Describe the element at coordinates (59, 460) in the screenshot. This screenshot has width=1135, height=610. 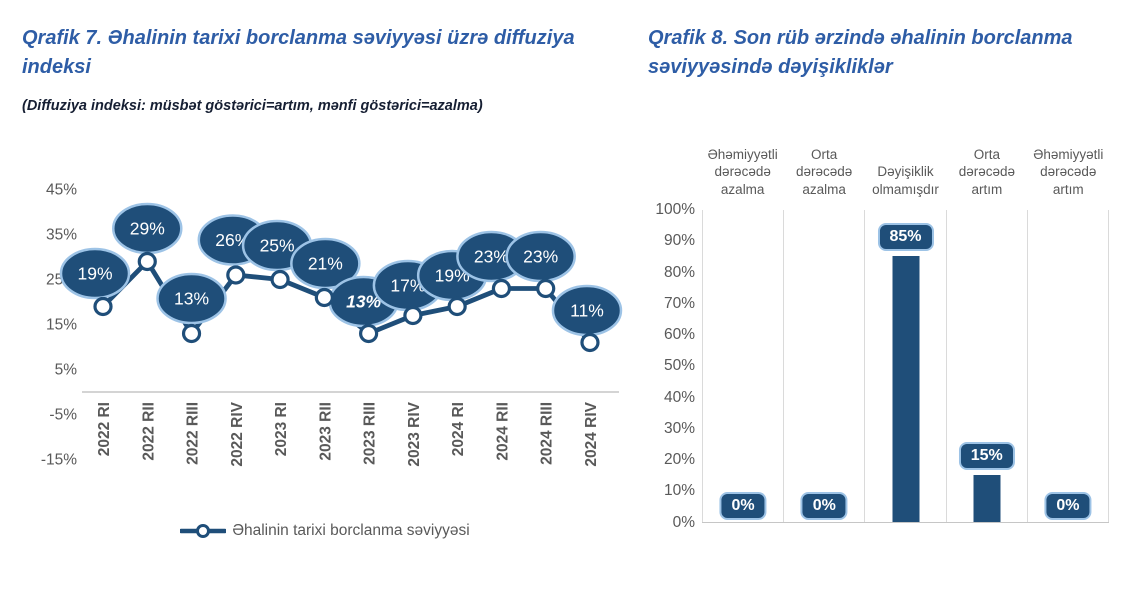
I see `y-axis-tick-label: -15%` at that location.